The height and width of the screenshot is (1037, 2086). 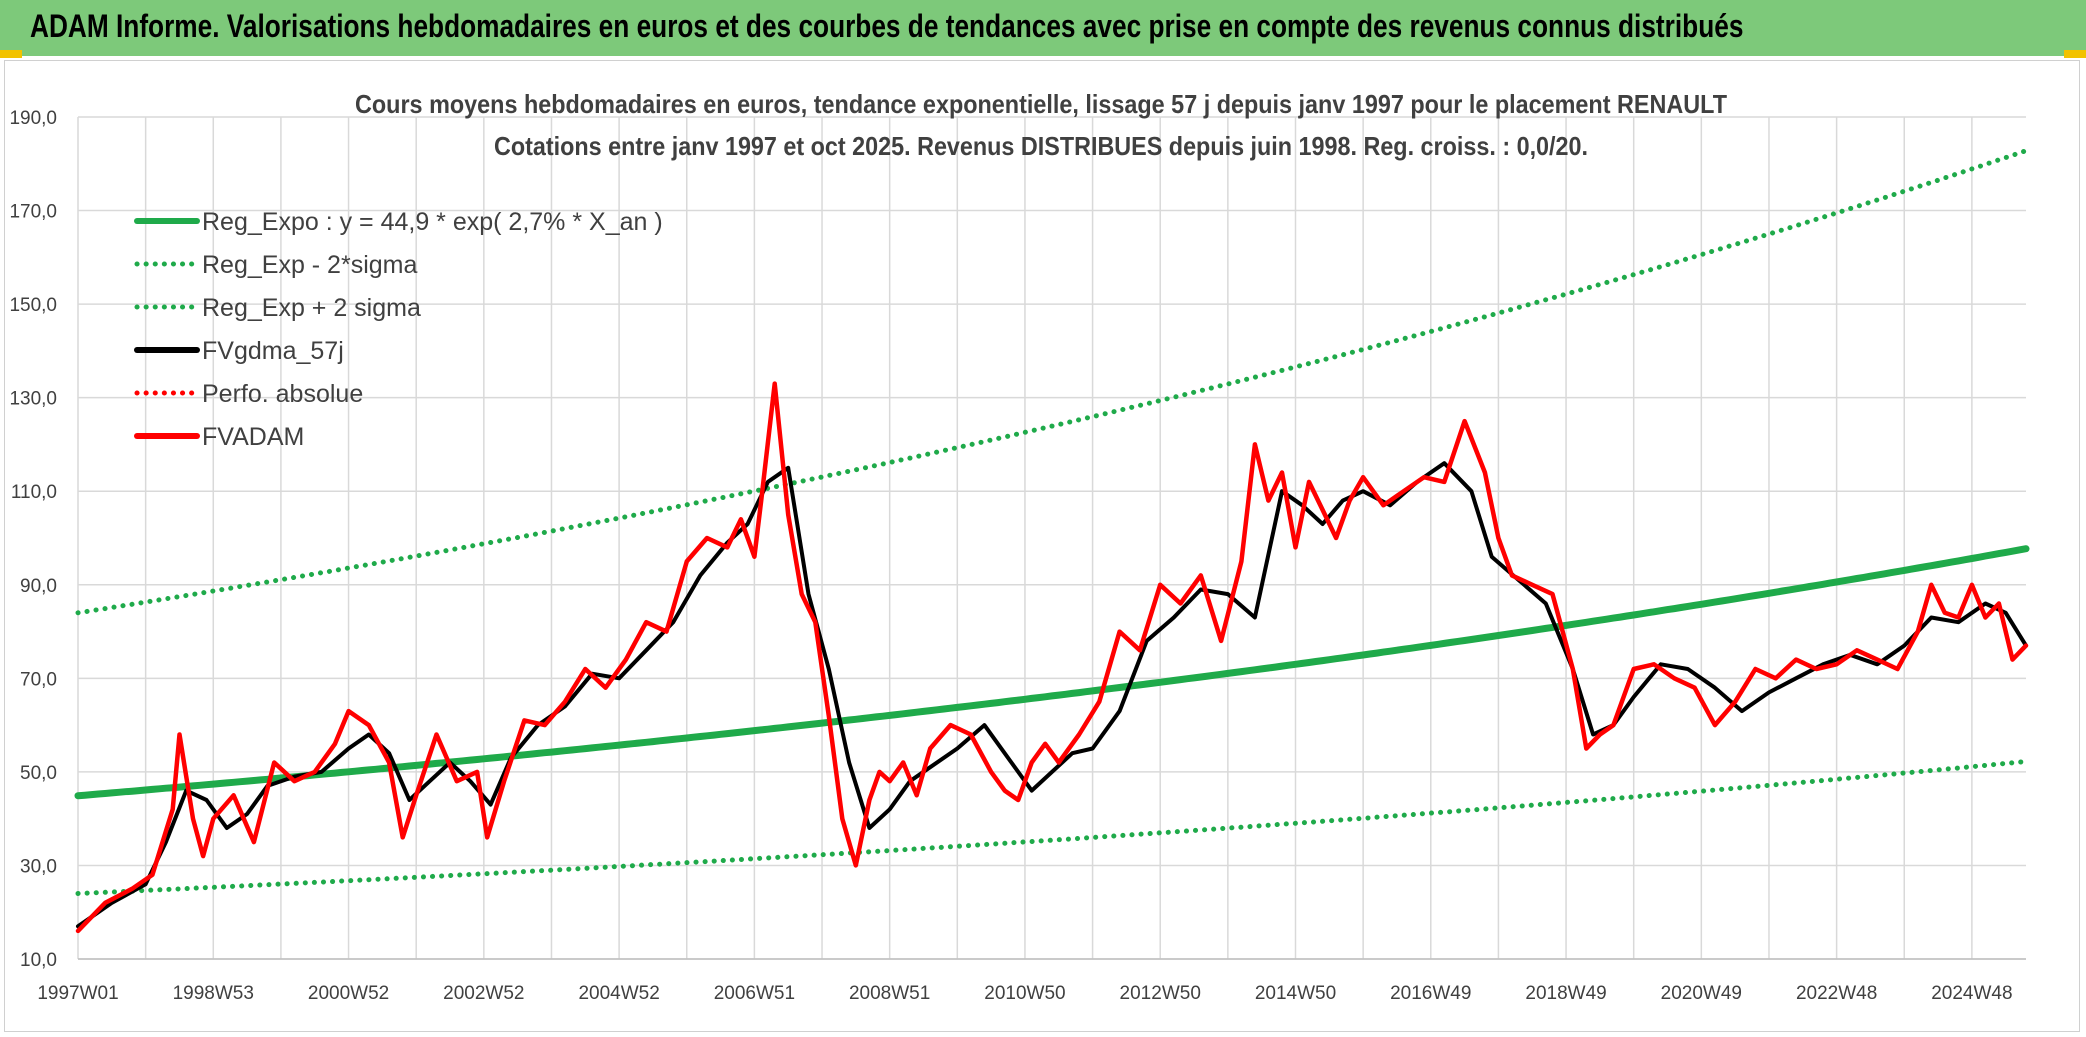 What do you see at coordinates (77, 993) in the screenshot?
I see `x-tick-label: 1997W01` at bounding box center [77, 993].